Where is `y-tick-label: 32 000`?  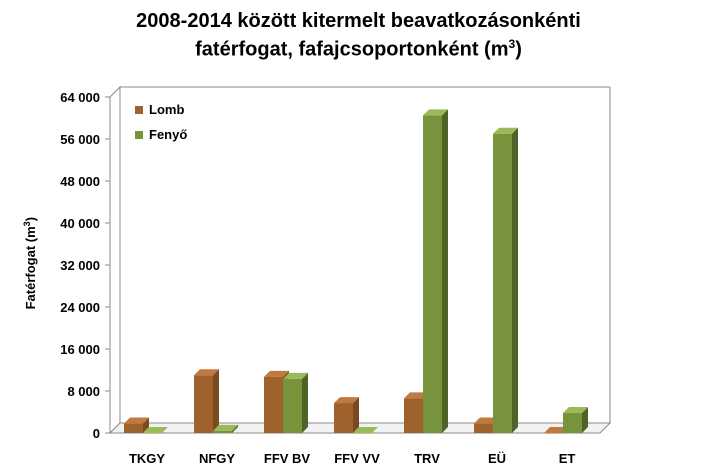
y-tick-label: 32 000 is located at coordinates (80, 265).